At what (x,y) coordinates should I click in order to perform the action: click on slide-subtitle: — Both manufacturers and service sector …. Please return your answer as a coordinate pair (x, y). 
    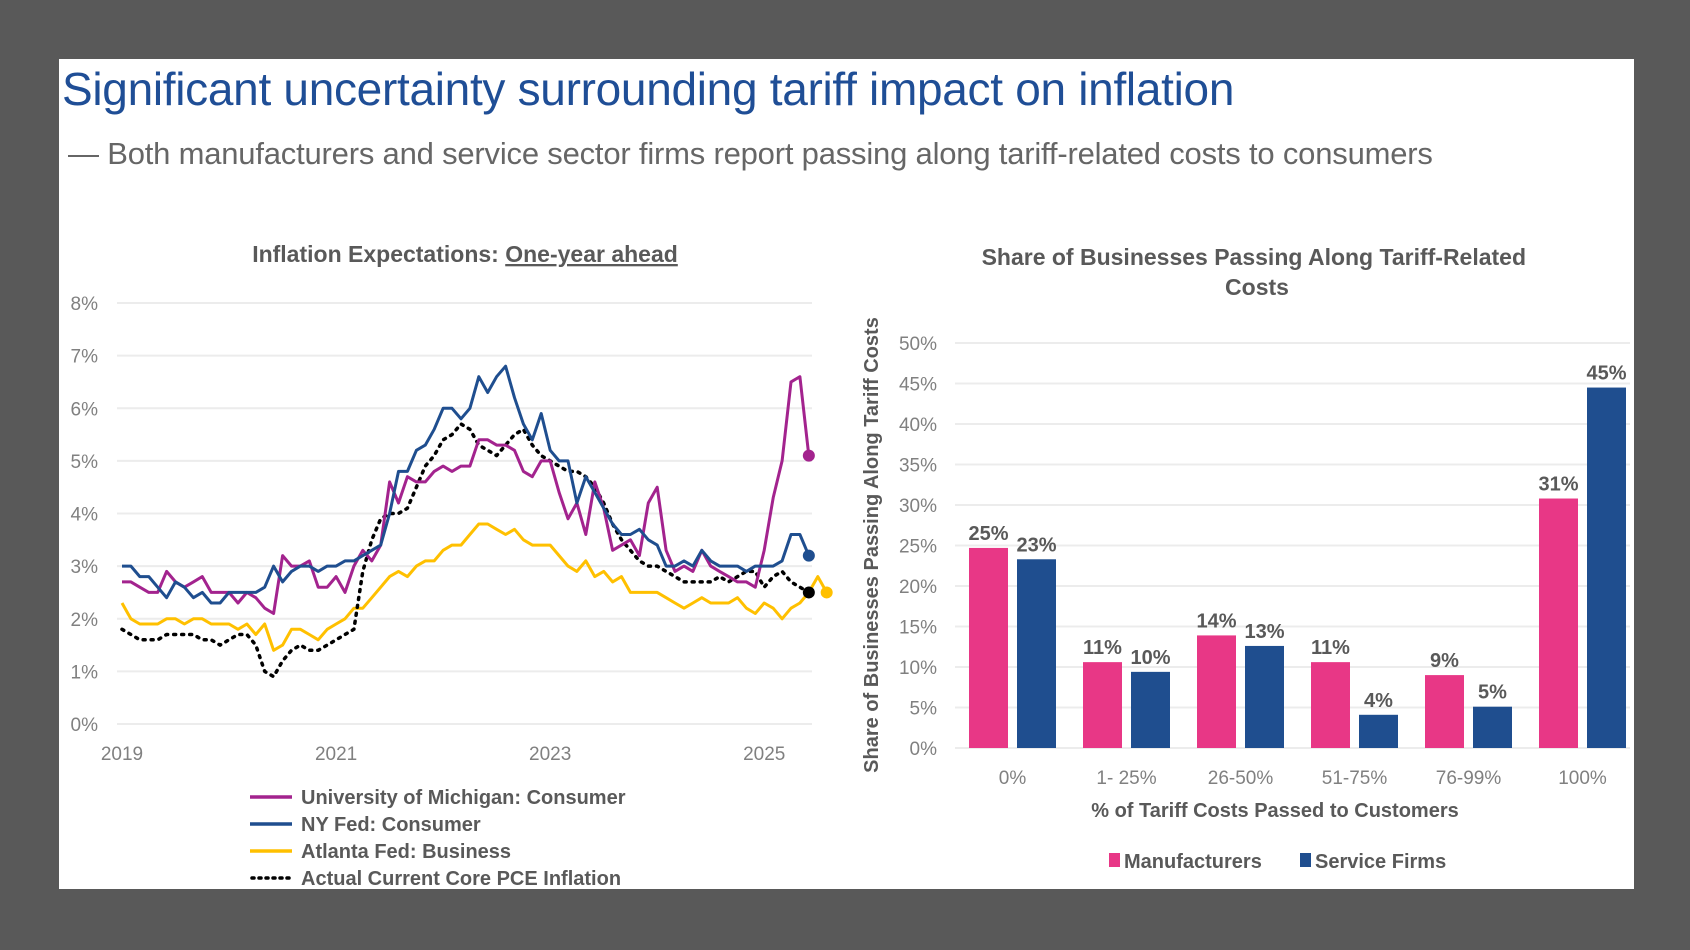
    Looking at the image, I should click on (750, 153).